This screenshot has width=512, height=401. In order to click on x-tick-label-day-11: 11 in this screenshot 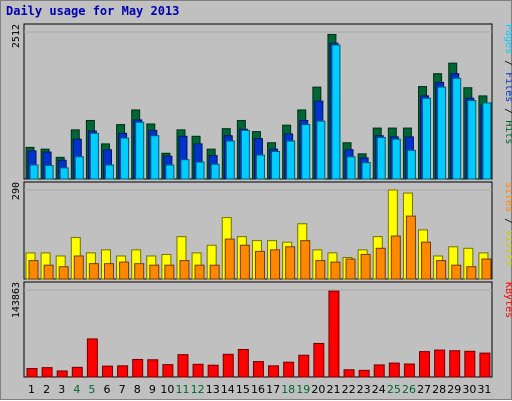, I will do `click(183, 389)`.